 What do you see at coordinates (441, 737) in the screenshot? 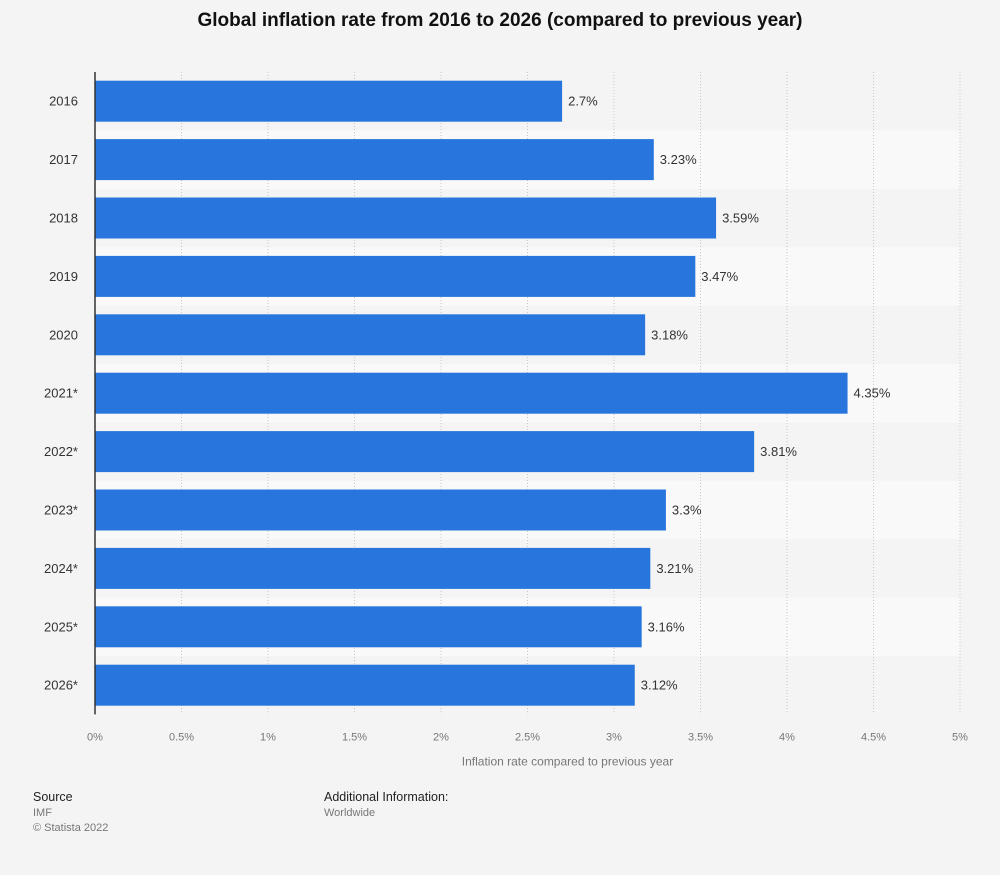
I see `x-tick-label: 2%` at bounding box center [441, 737].